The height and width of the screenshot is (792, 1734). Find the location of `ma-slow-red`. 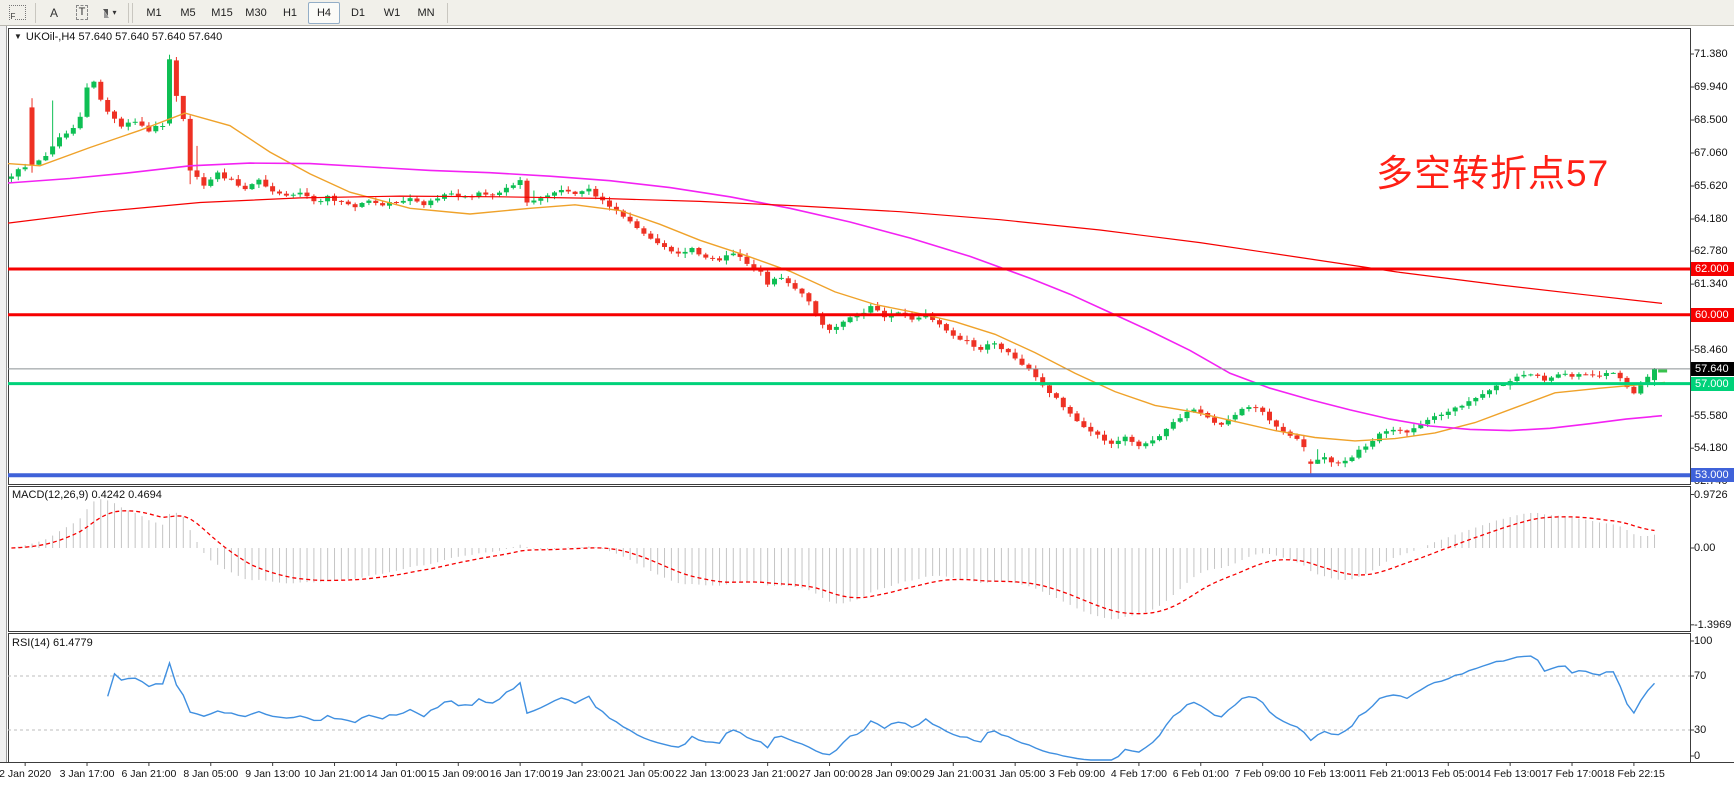

ma-slow-red is located at coordinates (835, 249).